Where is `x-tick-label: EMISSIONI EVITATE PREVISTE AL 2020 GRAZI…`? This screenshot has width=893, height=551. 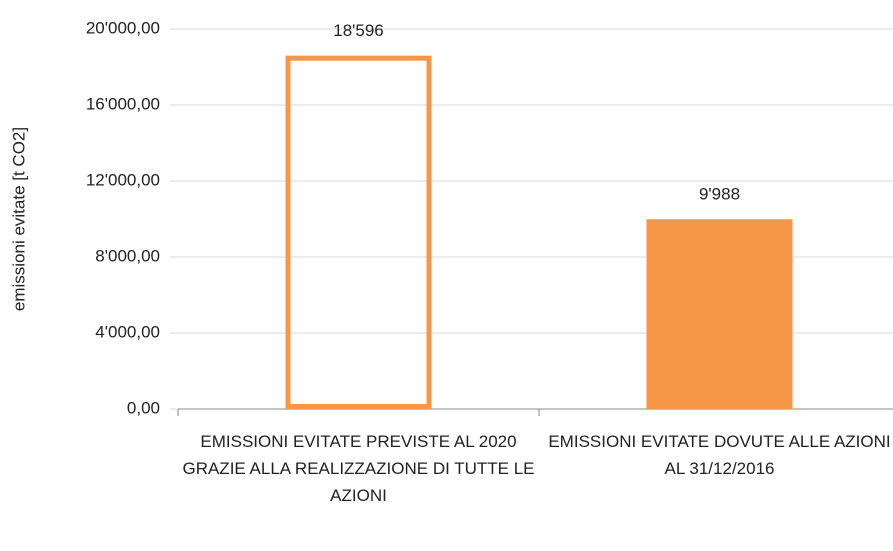
x-tick-label: EMISSIONI EVITATE PREVISTE AL 2020 GRAZI… is located at coordinates (358, 468).